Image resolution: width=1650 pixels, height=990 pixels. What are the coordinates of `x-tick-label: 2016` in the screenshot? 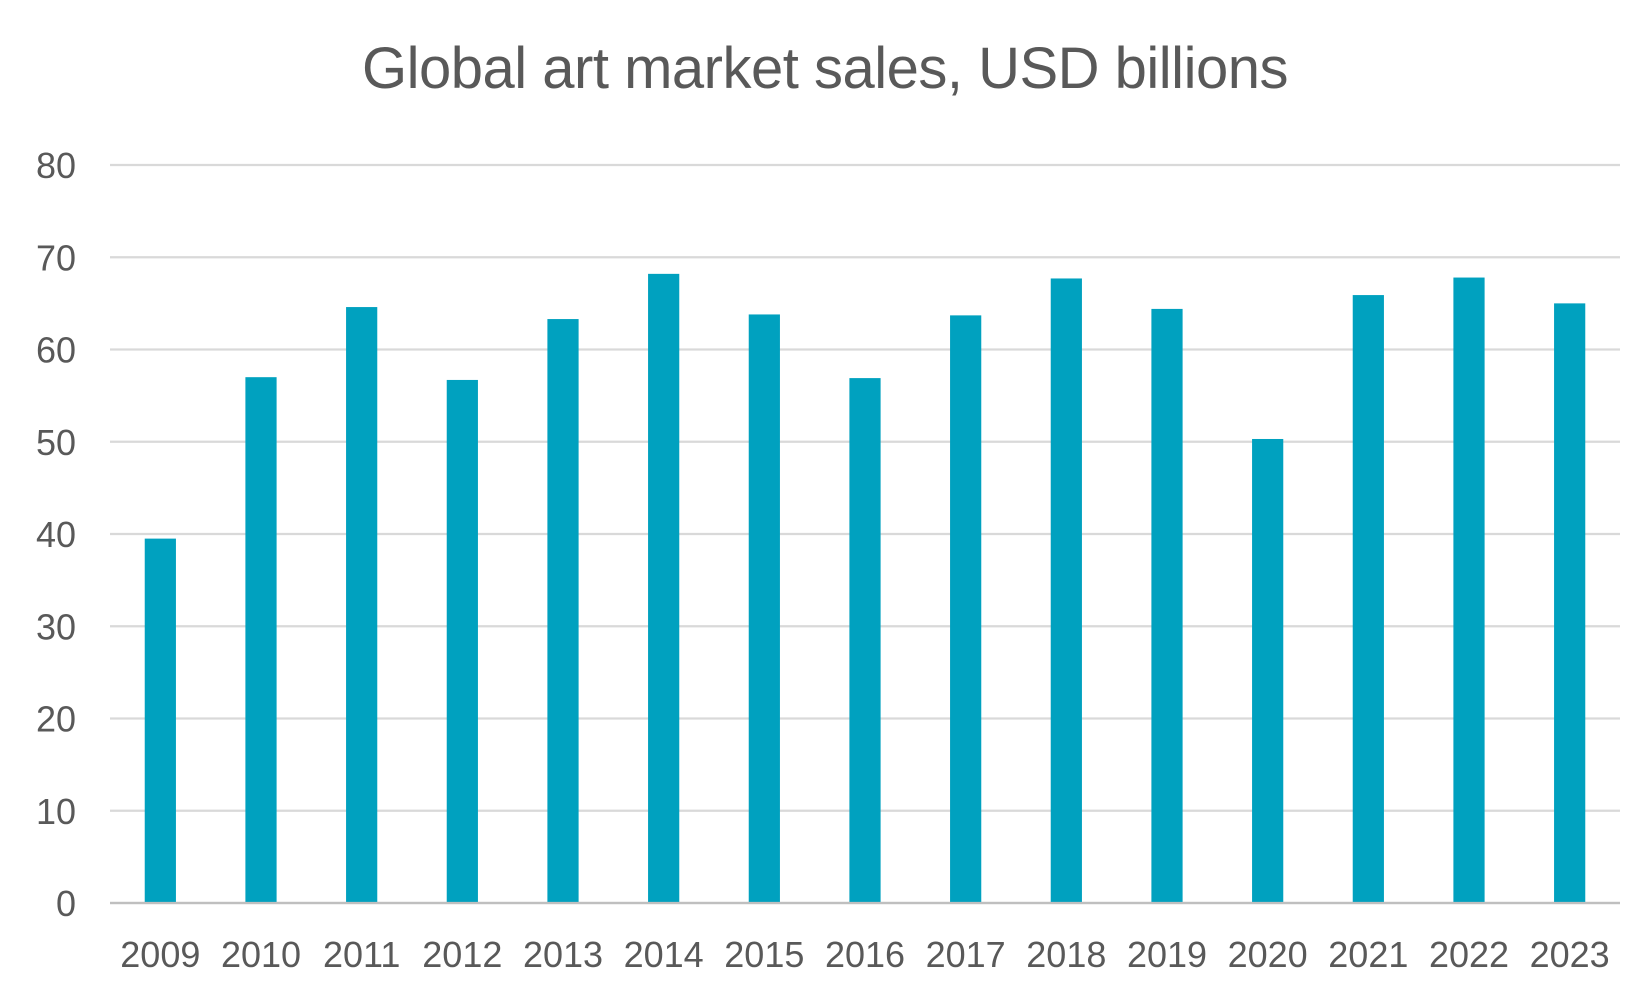 It's located at (865, 954).